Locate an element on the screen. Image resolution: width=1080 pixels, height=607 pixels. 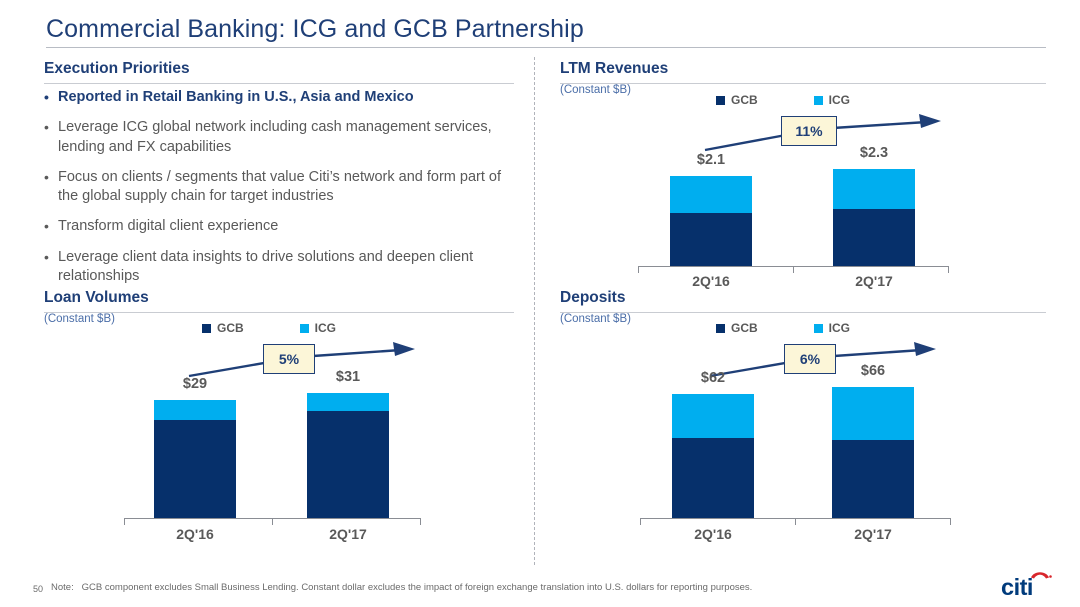
loan-volumes-legend: GCB ICG is located at coordinates (269, 328).